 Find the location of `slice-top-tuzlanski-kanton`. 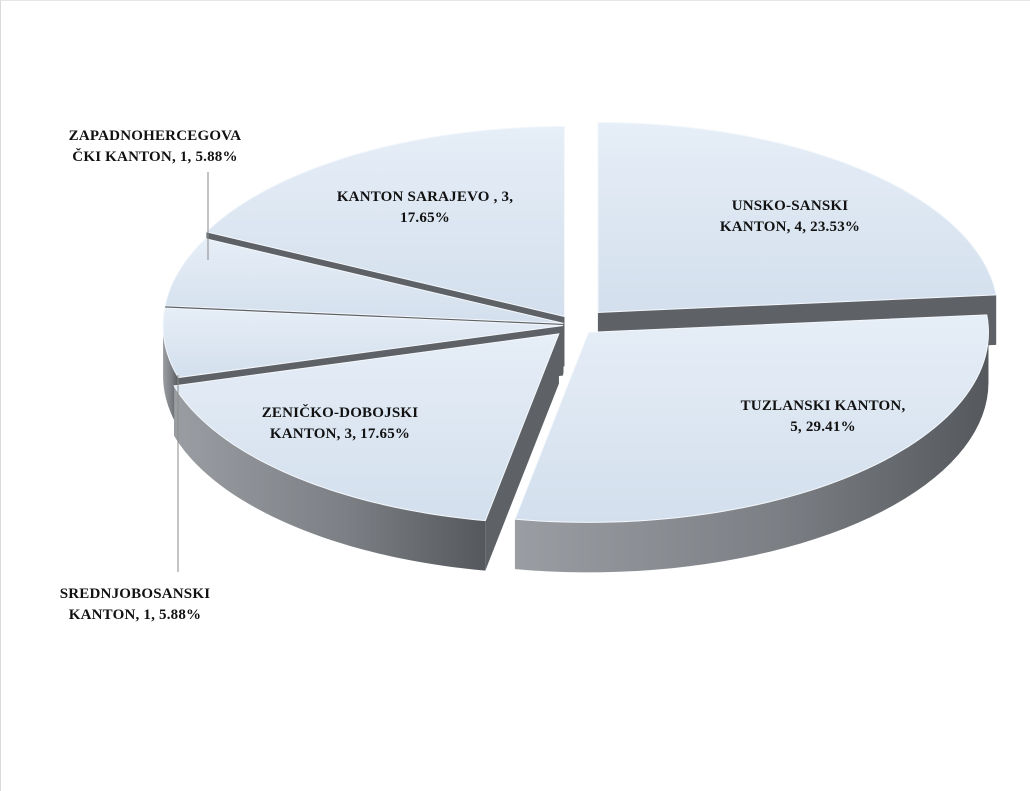

slice-top-tuzlanski-kanton is located at coordinates (751, 418).